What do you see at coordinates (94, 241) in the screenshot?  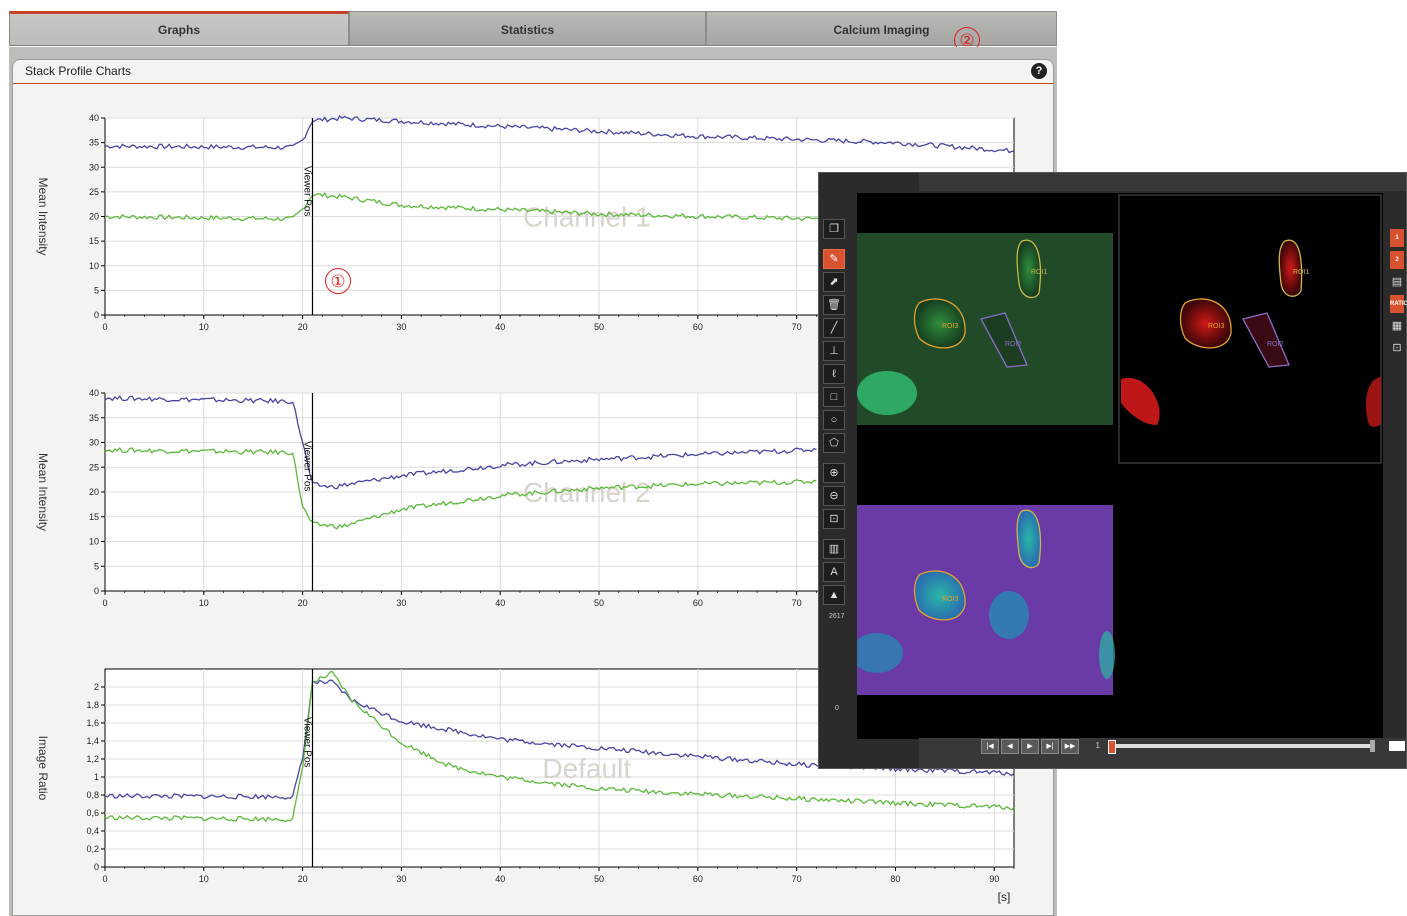 I see `y-tick-label: 15` at bounding box center [94, 241].